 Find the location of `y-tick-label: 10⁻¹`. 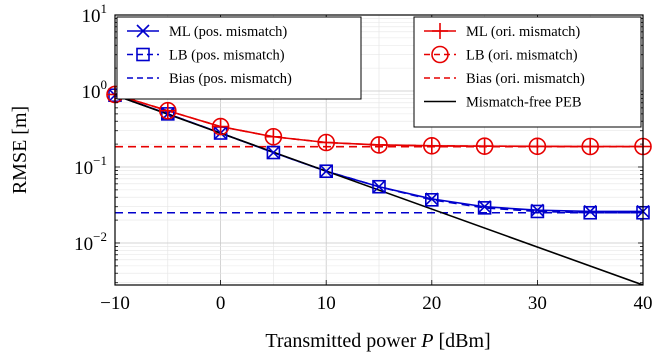

y-tick-label: 10⁻¹ is located at coordinates (90, 166).